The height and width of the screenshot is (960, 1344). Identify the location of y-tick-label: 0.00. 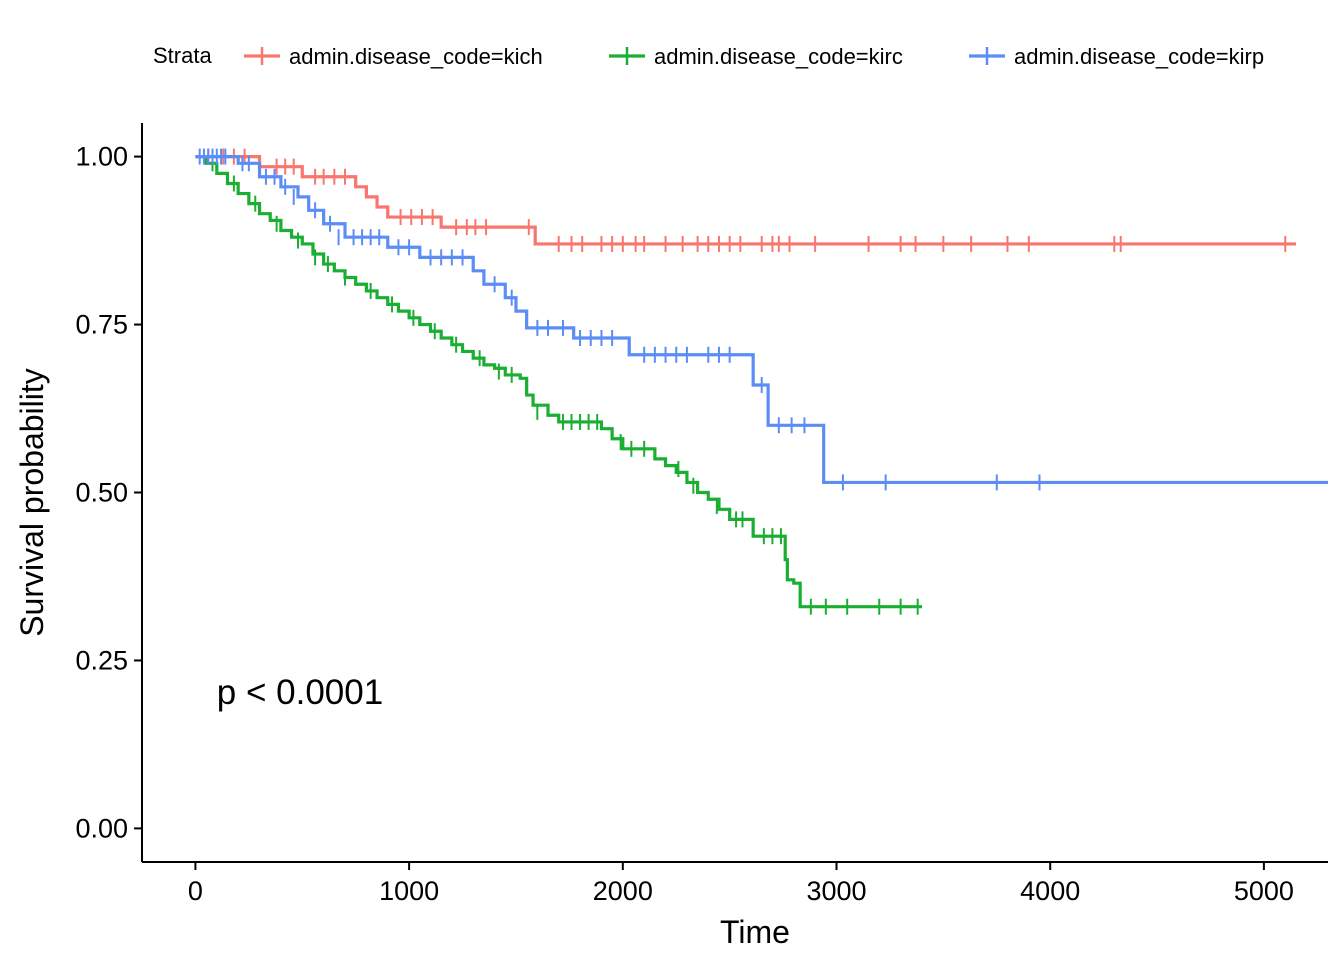
(101, 828).